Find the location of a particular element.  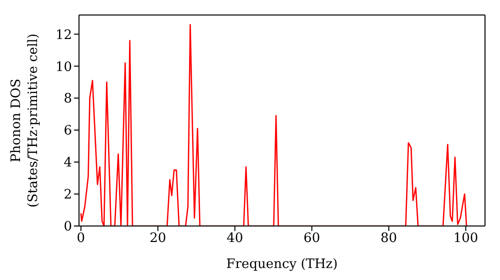

x-tick-label: 0 is located at coordinates (81, 238).